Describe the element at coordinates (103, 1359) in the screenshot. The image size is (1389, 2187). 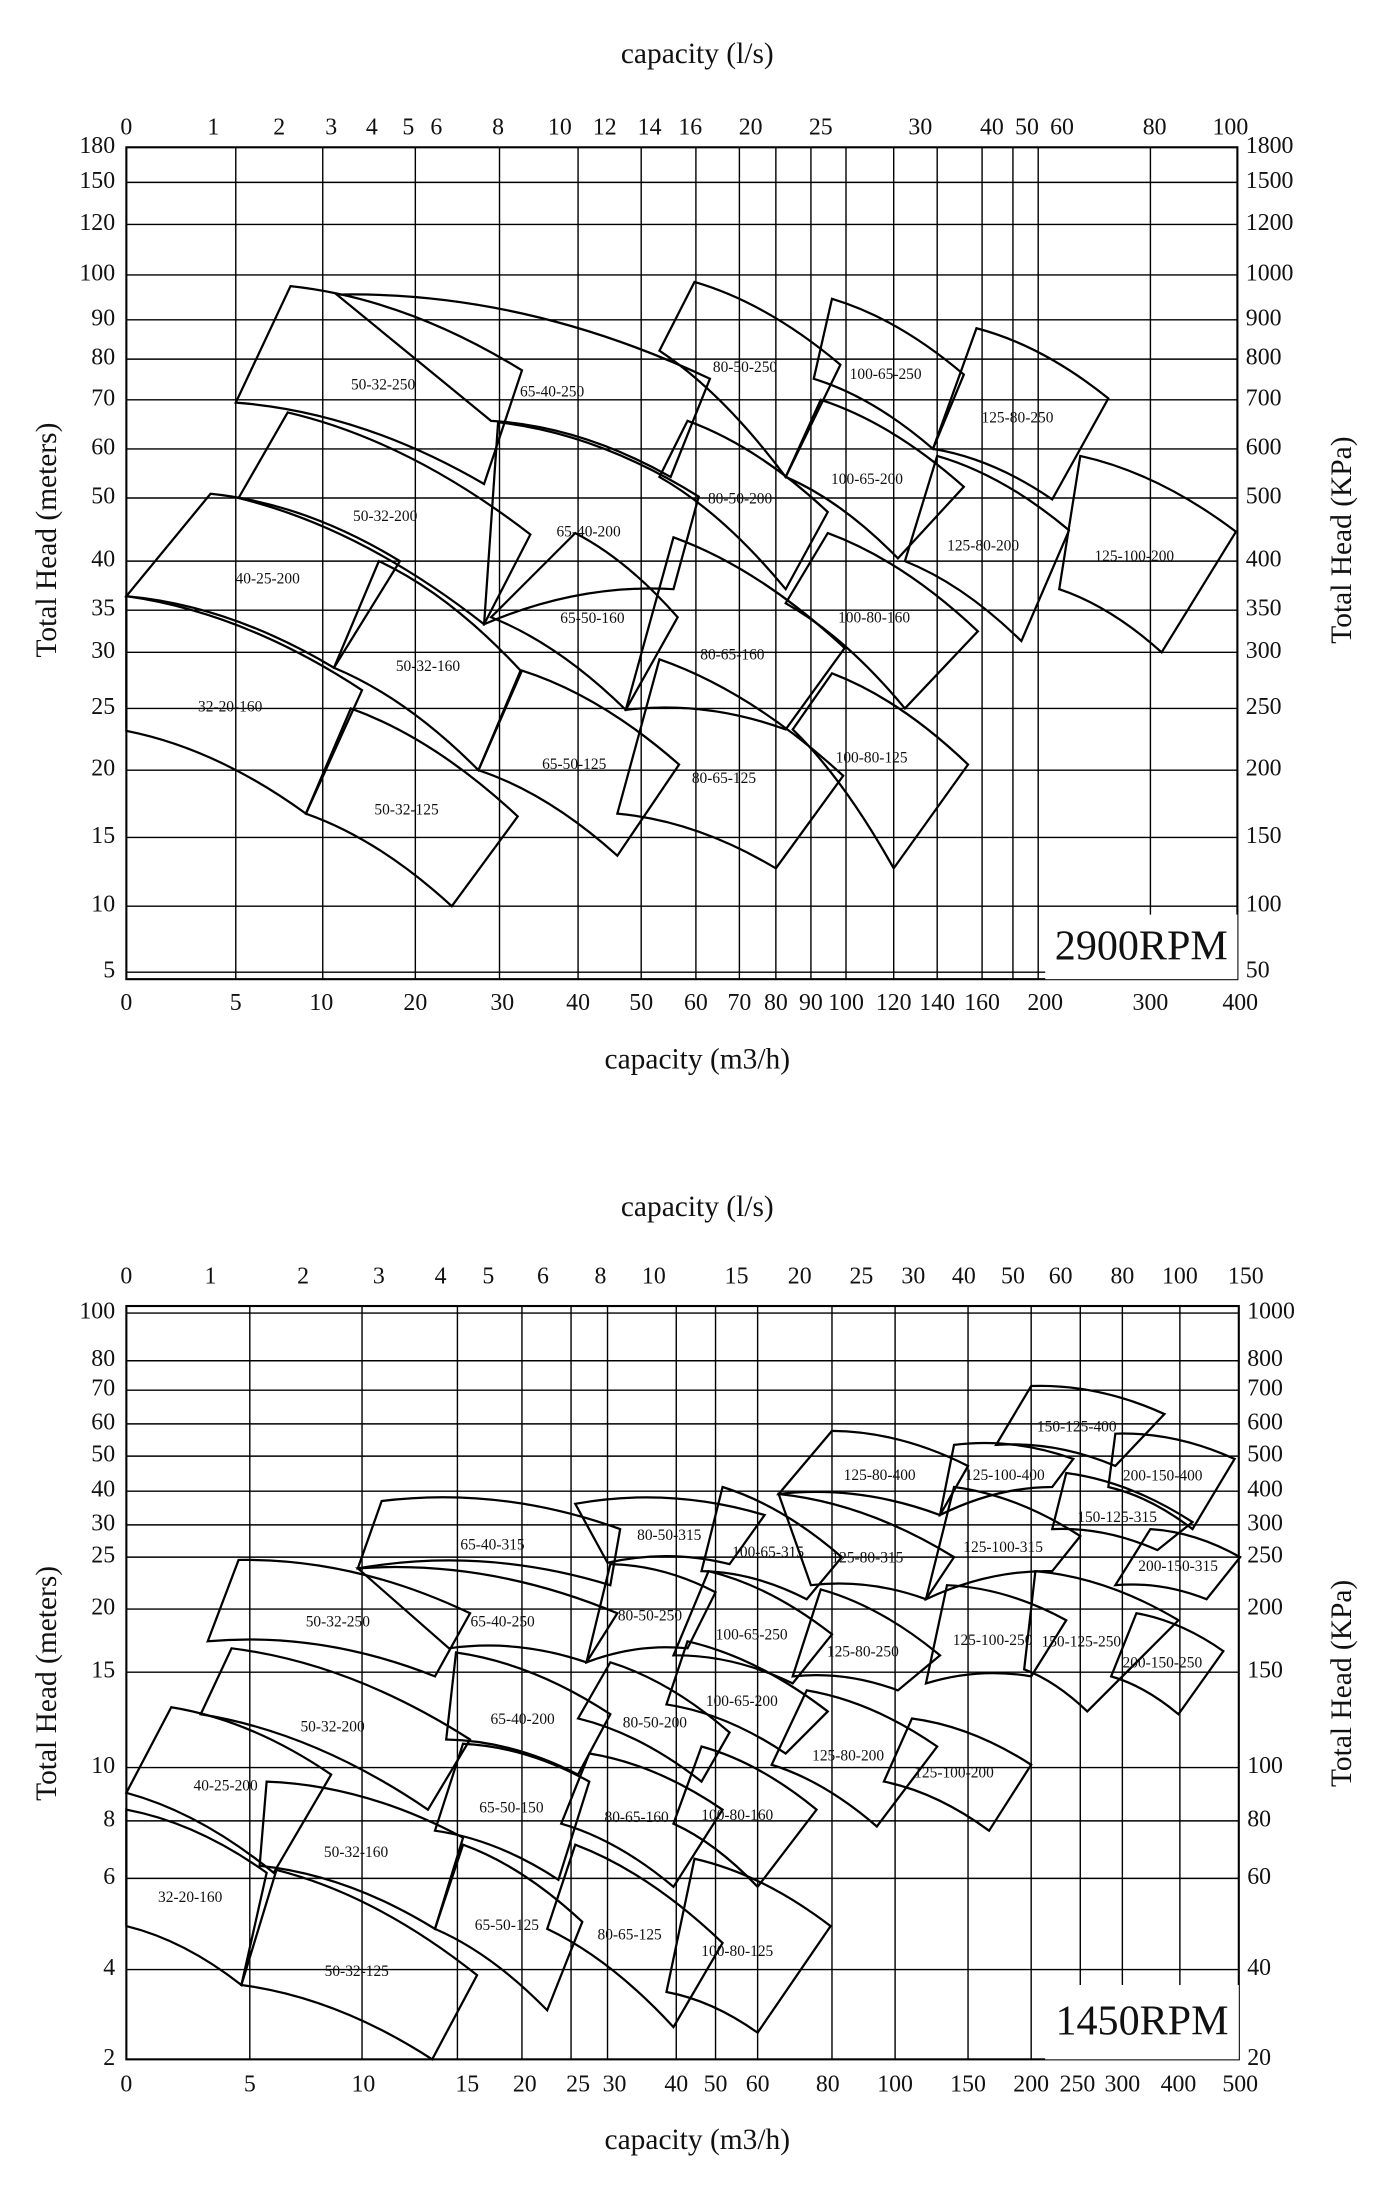
I see `left-tick-label: 80` at that location.